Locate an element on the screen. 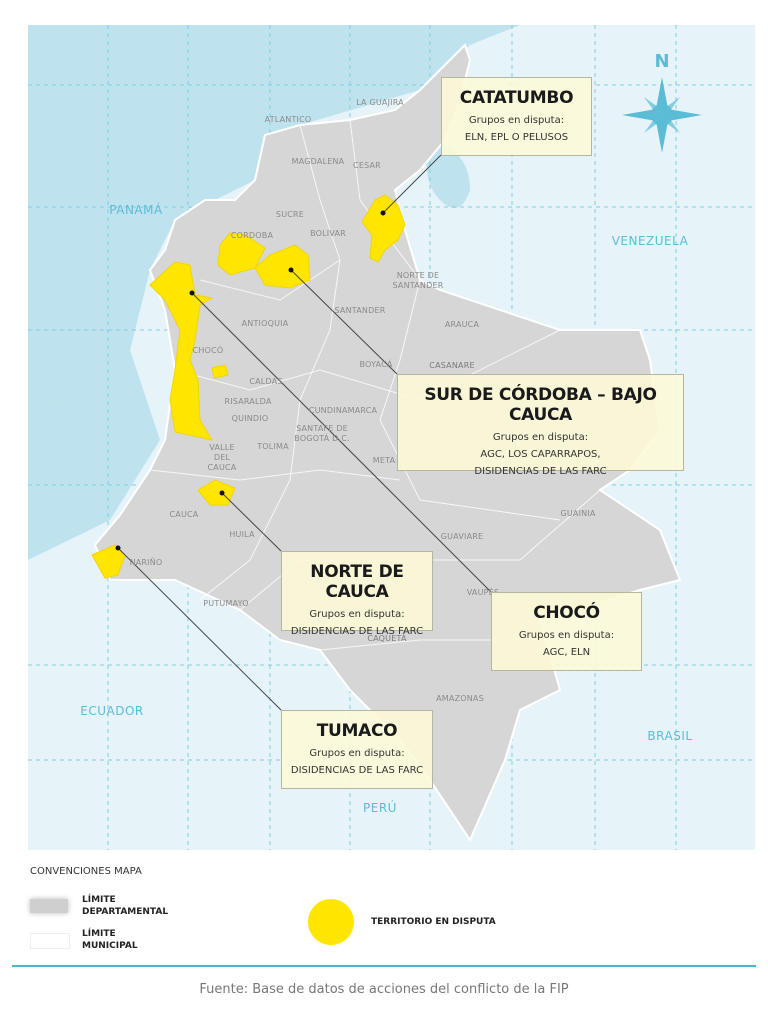 This screenshot has height=1018, width=768. department-label: ANTIOQUIA is located at coordinates (265, 323).